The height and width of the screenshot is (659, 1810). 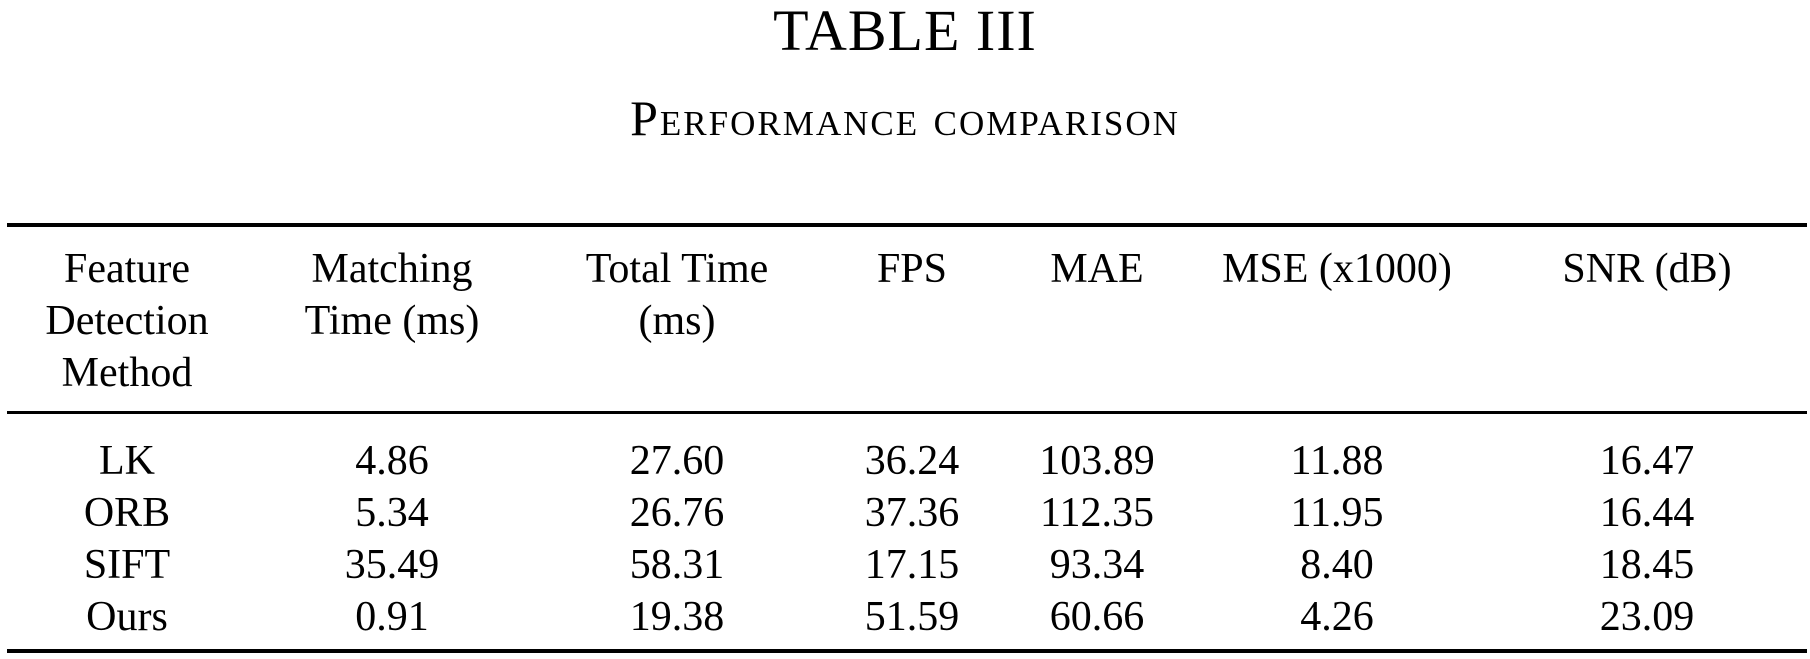 What do you see at coordinates (127, 461) in the screenshot?
I see `cell-method: LK` at bounding box center [127, 461].